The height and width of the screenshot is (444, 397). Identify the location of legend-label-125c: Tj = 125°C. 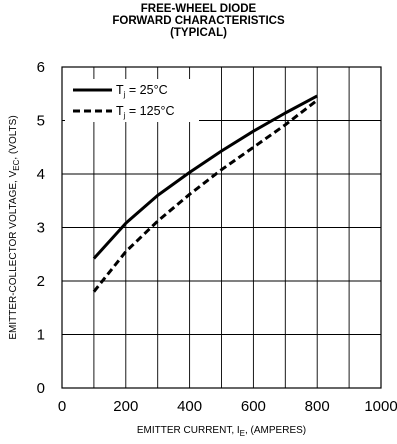
(145, 112).